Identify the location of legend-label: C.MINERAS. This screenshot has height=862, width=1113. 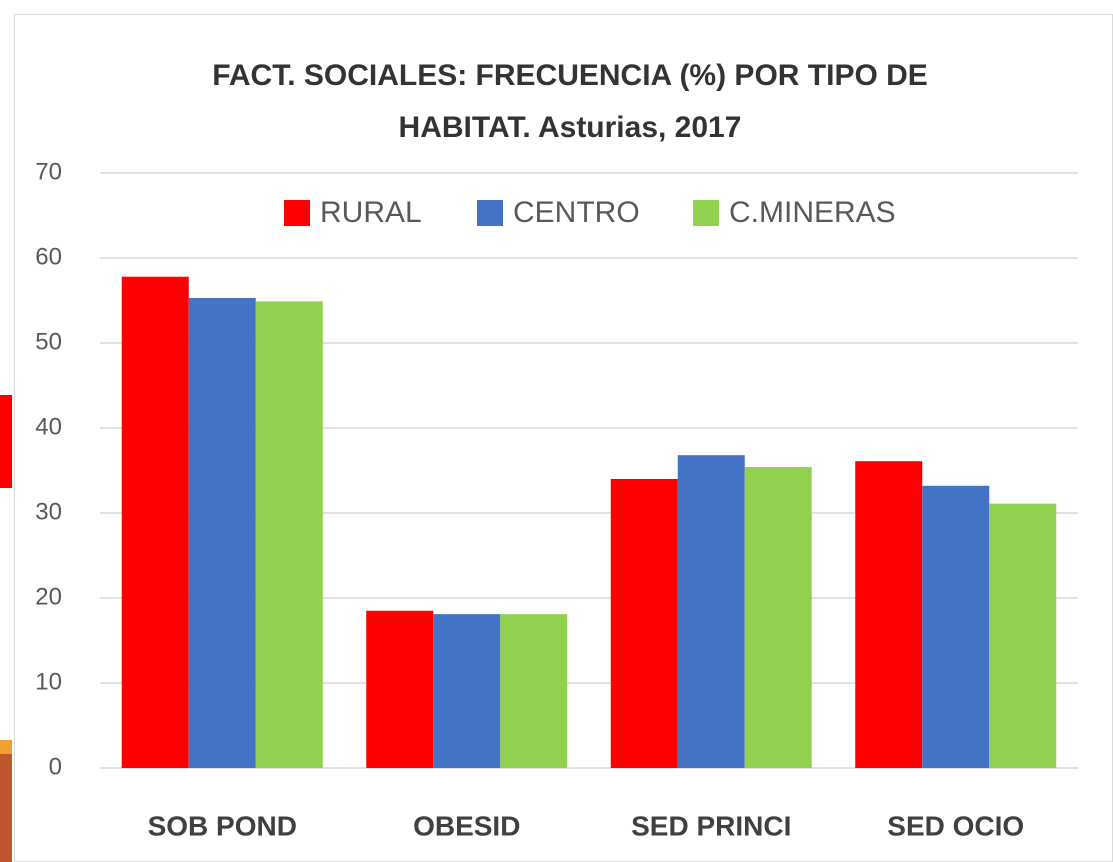
(812, 212).